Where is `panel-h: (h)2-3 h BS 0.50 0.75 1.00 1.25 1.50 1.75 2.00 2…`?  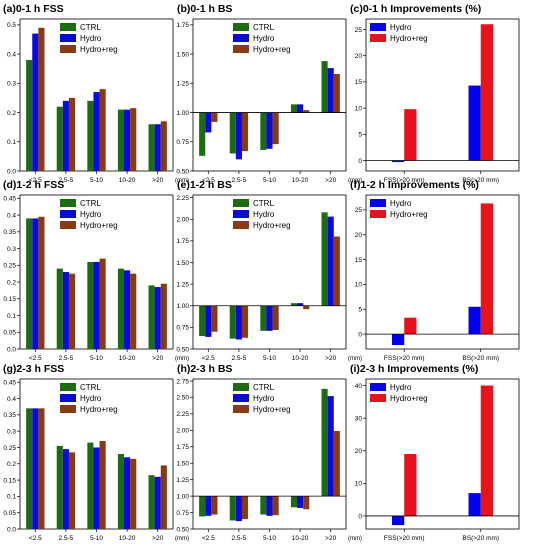
panel-h: (h)2-3 h BS 0.50 0.75 1.00 1.25 1.50 1.75 2.00 2… is located at coordinates (269, 452).